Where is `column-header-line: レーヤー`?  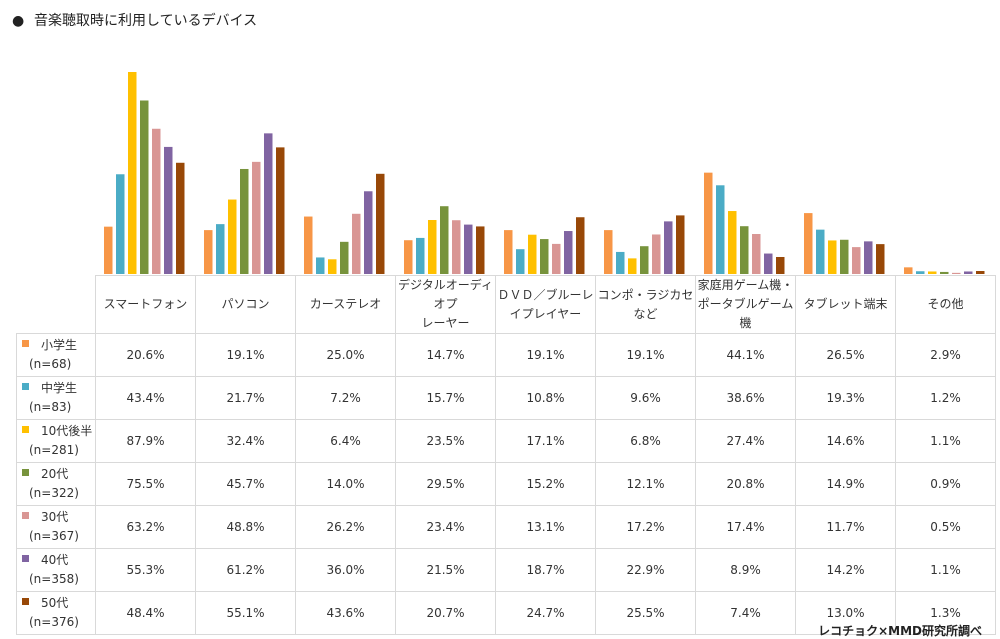 column-header-line: レーヤー is located at coordinates (445, 323).